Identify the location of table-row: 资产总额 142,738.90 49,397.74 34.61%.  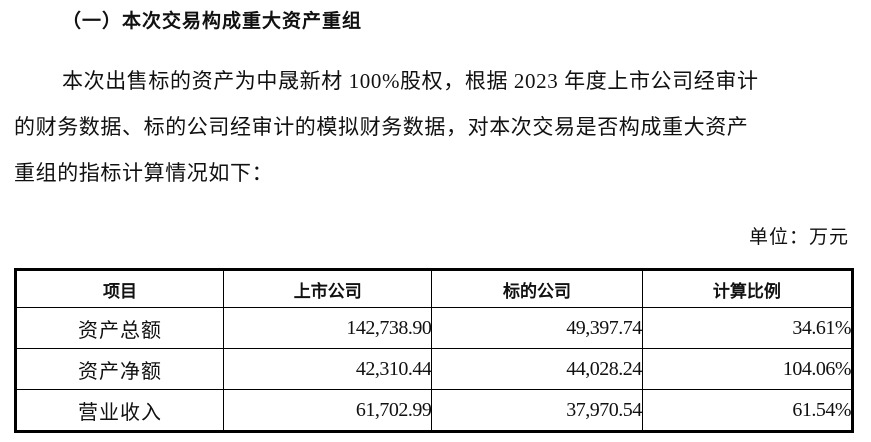
(434, 328).